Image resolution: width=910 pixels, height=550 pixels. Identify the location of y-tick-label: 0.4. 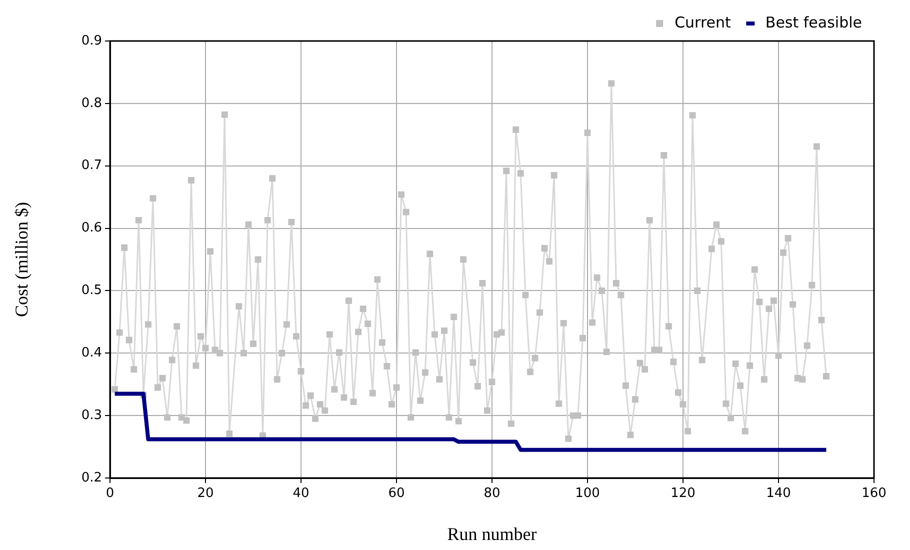
(91, 353).